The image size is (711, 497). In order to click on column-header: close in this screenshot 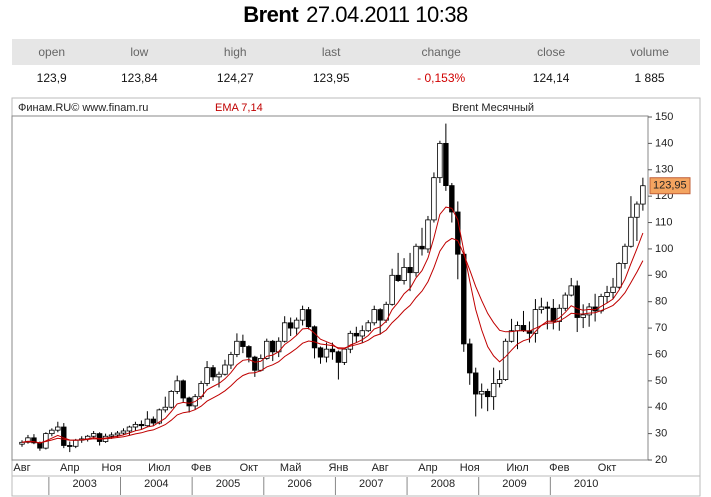, I will do `click(551, 52)`.